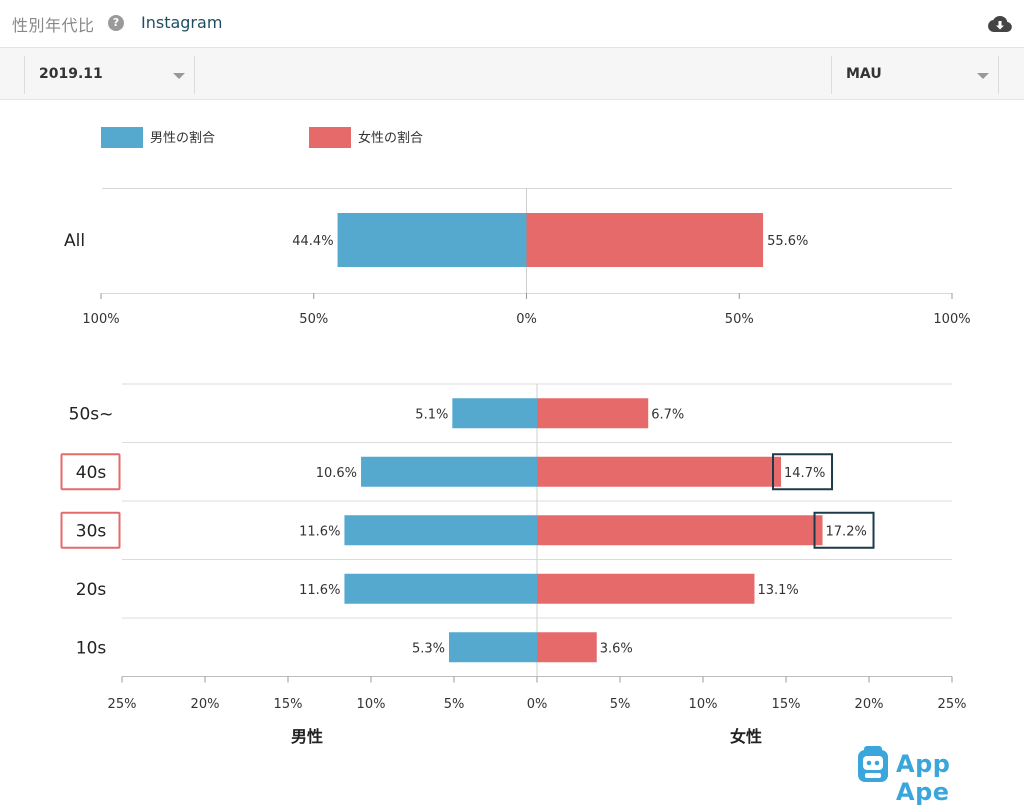 The height and width of the screenshot is (808, 1024). What do you see at coordinates (873, 764) in the screenshot?
I see `app-ape-logo-icon` at bounding box center [873, 764].